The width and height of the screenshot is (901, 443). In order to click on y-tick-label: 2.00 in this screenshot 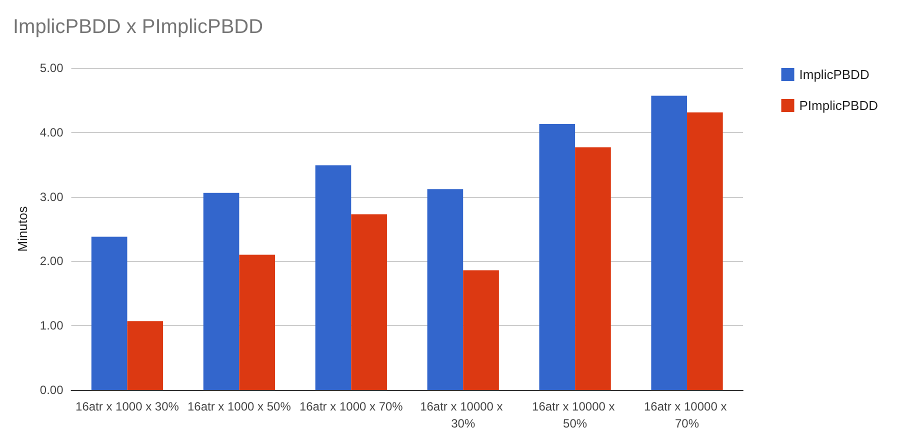, I will do `click(52, 261)`.